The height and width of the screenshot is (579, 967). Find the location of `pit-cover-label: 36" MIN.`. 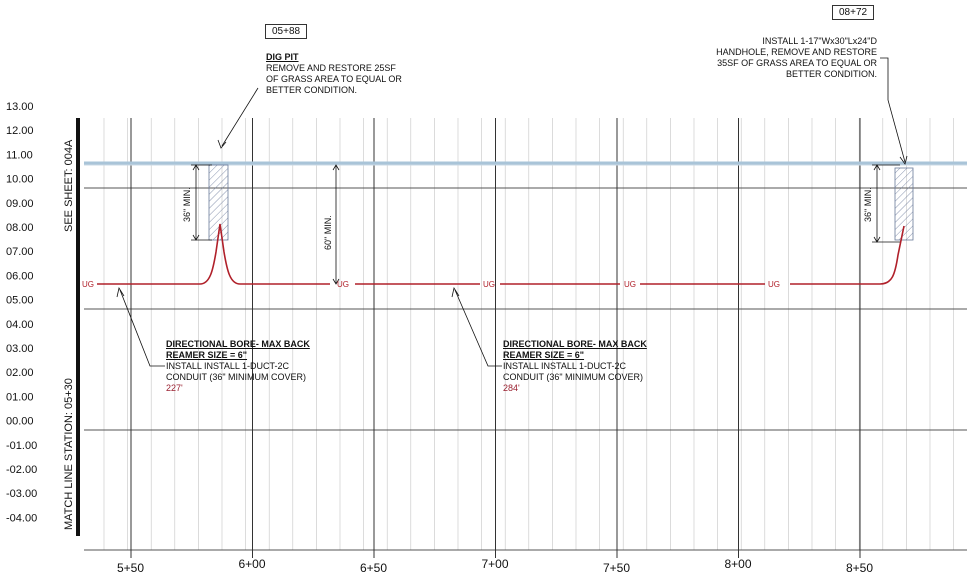

pit-cover-label: 36" MIN. is located at coordinates (187, 204).